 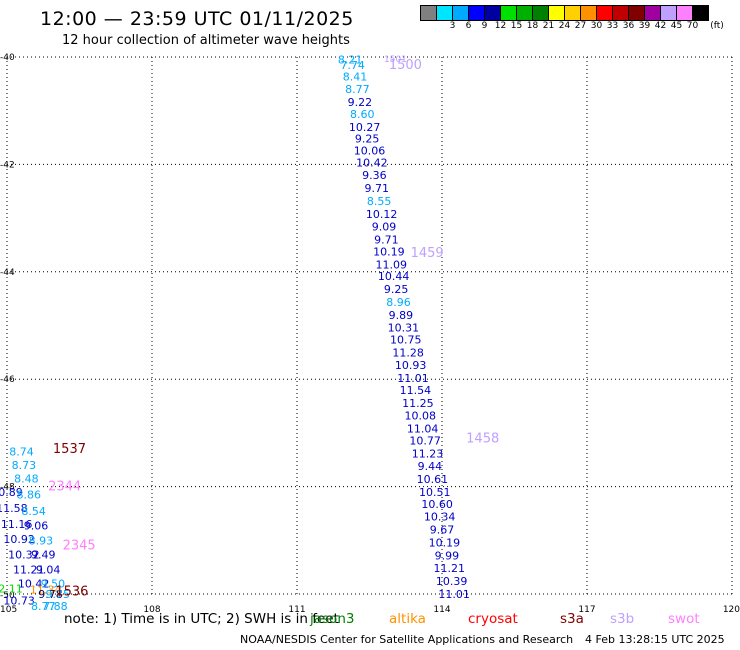 What do you see at coordinates (69, 449) in the screenshot?
I see `pass-time-label: 1537` at bounding box center [69, 449].